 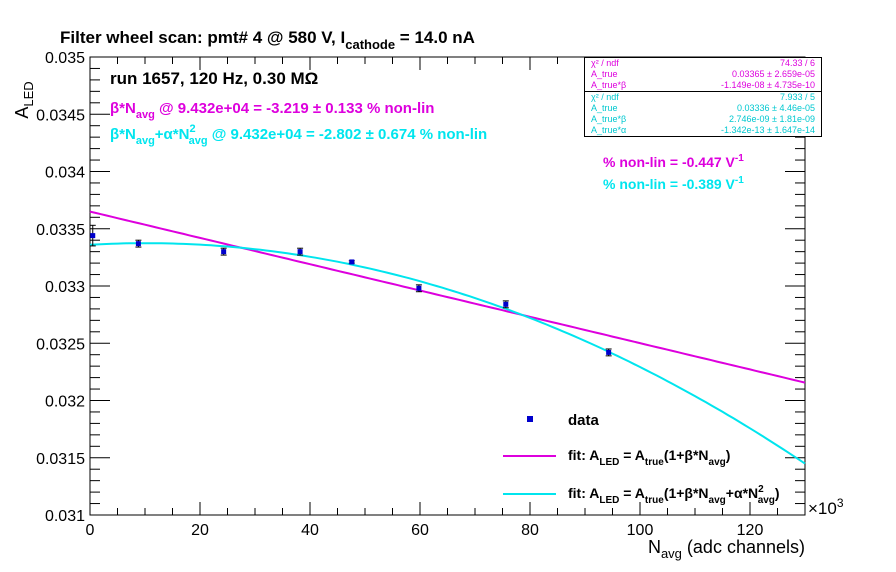 What do you see at coordinates (60, 115) in the screenshot?
I see `y-tick-label: 0.0345` at bounding box center [60, 115].